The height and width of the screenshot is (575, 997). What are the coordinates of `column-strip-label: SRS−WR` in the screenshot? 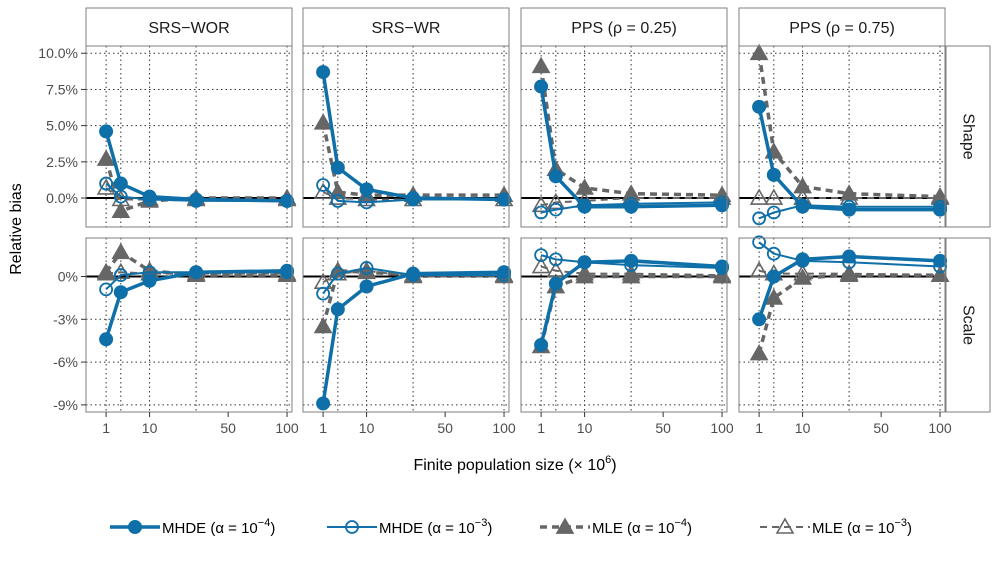 It's located at (406, 28).